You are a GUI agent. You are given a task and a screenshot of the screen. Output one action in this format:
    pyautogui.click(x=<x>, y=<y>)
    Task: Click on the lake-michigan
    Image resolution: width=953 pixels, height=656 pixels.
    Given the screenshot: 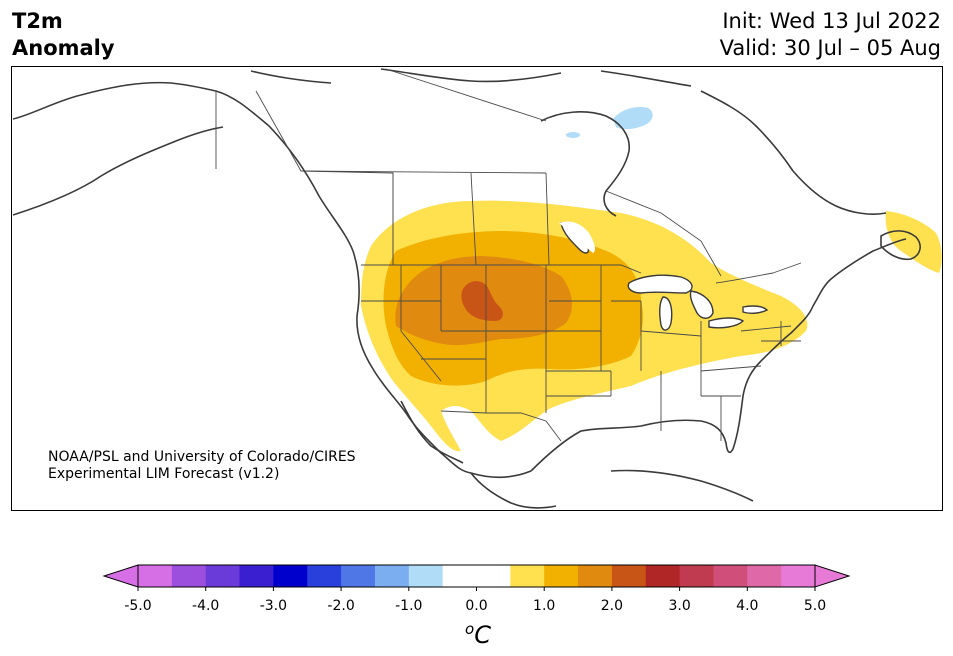 What is the action you would take?
    pyautogui.click(x=665, y=313)
    